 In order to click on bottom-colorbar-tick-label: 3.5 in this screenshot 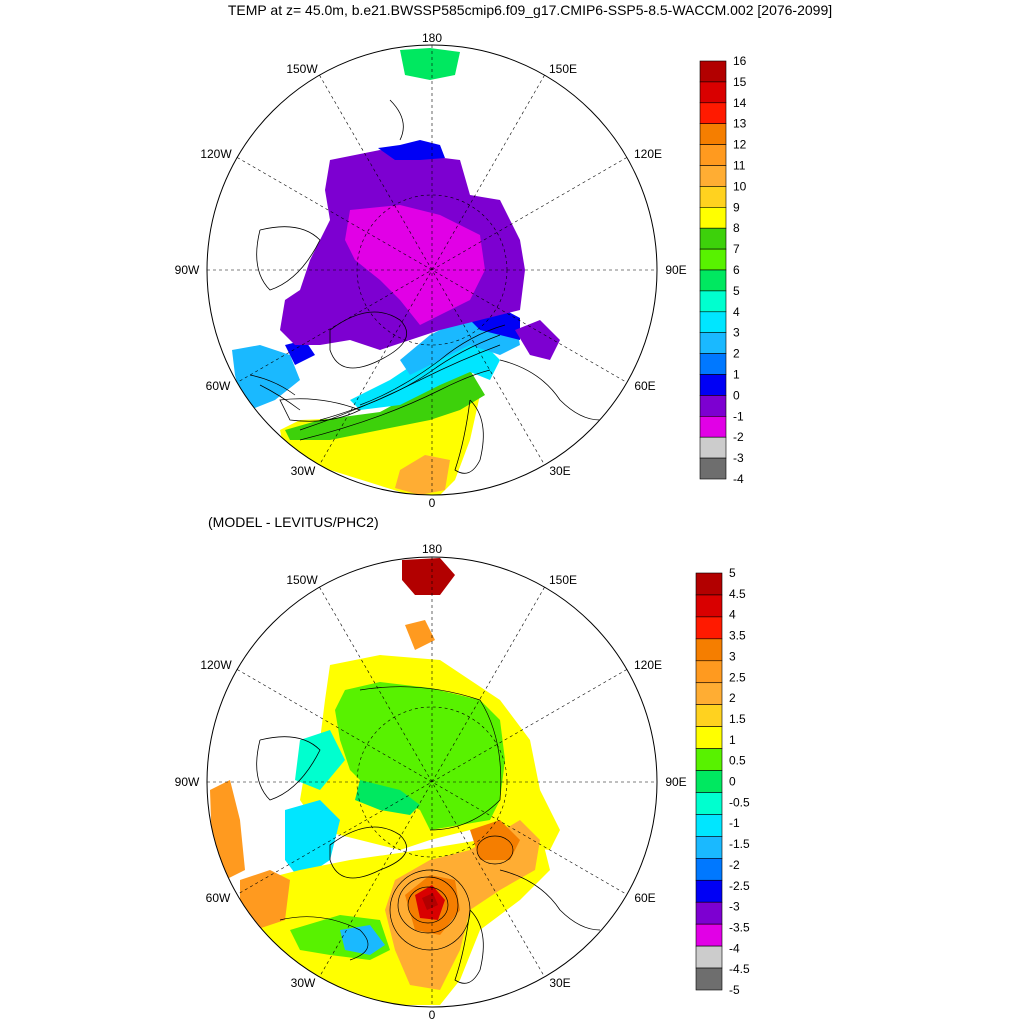, I will do `click(737, 636)`.